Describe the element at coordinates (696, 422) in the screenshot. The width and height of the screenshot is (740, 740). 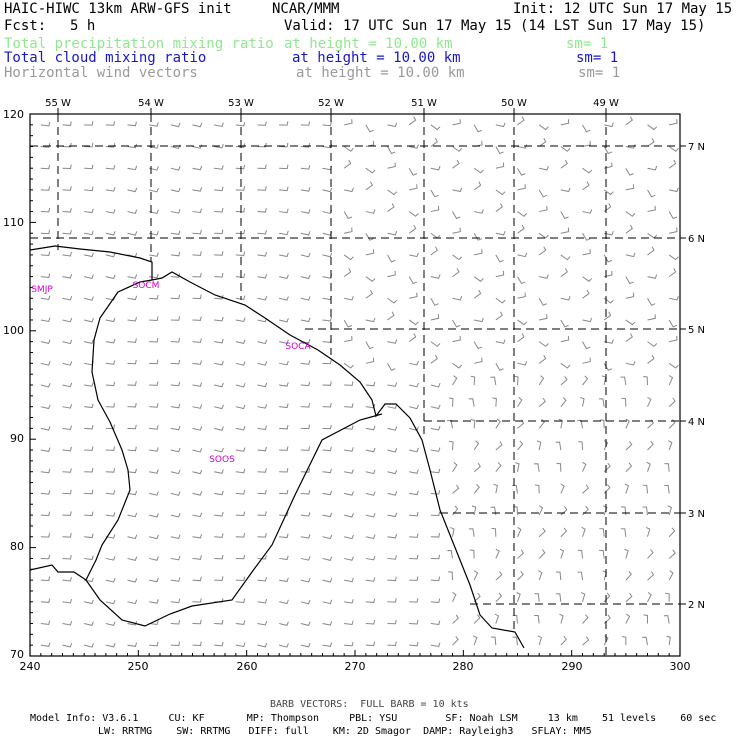
I see `lat-label-4n: 4 N` at that location.